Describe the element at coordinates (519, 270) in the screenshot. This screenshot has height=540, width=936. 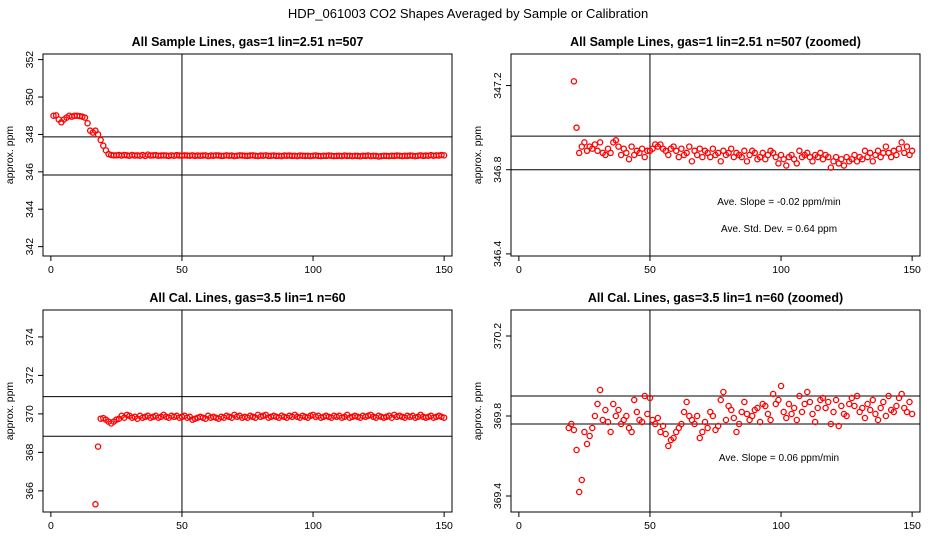
I see `x-tick-label: 0` at that location.